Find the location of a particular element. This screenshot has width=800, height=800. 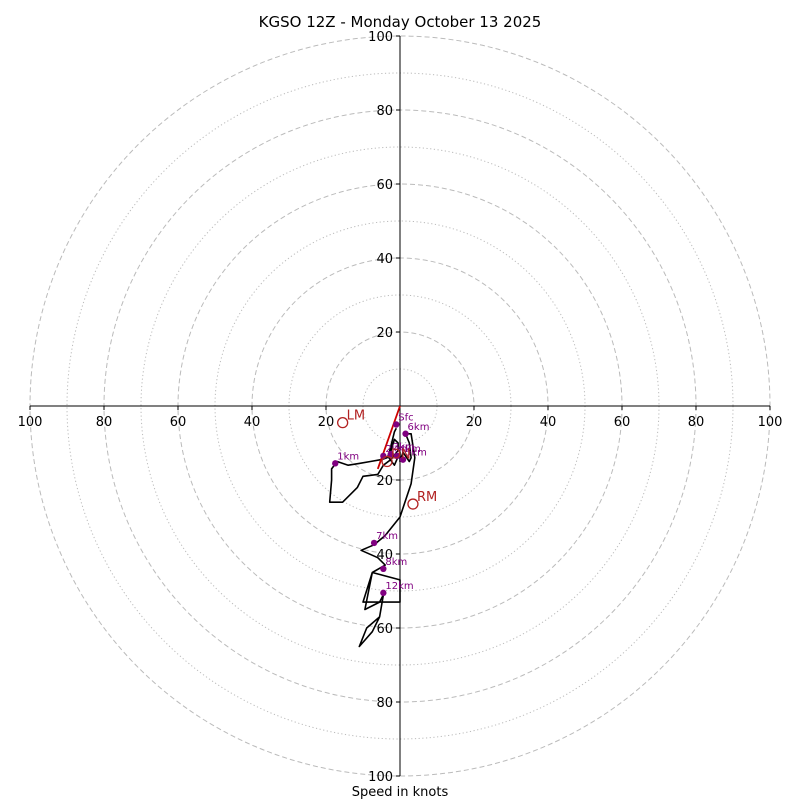

hodograph-trace-group is located at coordinates (372, 537).